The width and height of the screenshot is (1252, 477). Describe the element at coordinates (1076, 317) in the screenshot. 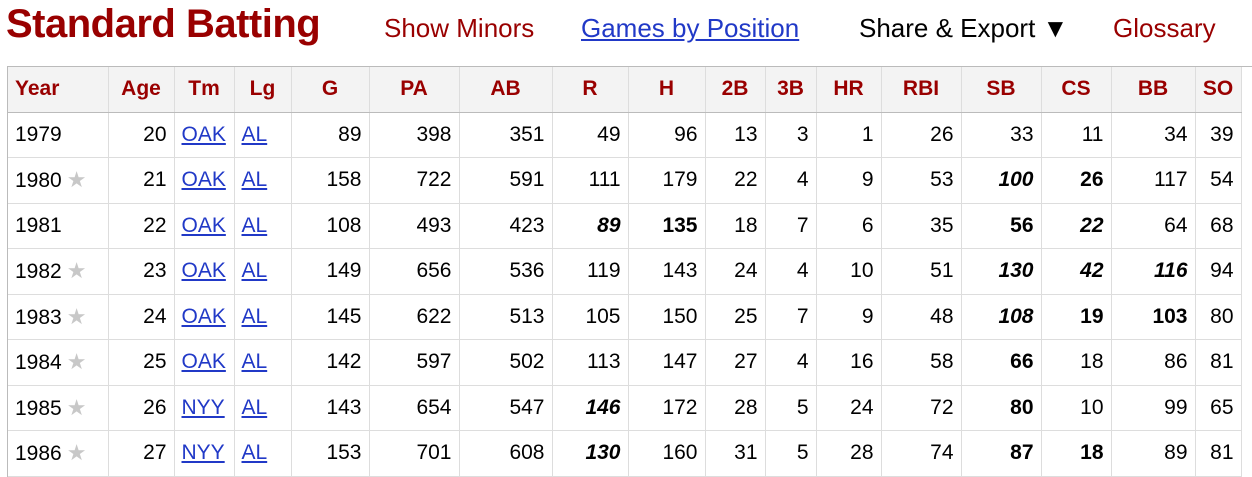

I see `cell-cs: 19` at that location.